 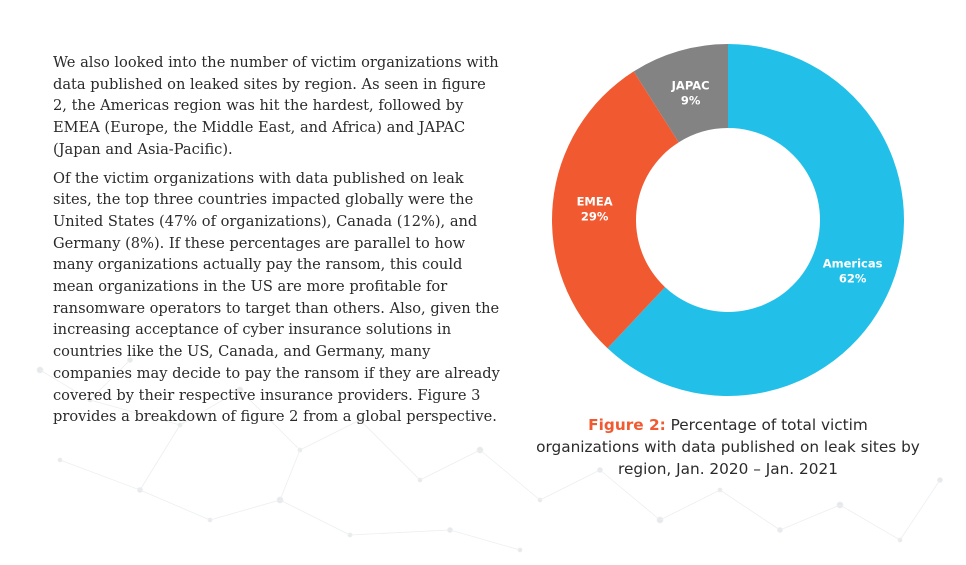 I want to click on slice-label-americas: Americas, so click(x=853, y=263).